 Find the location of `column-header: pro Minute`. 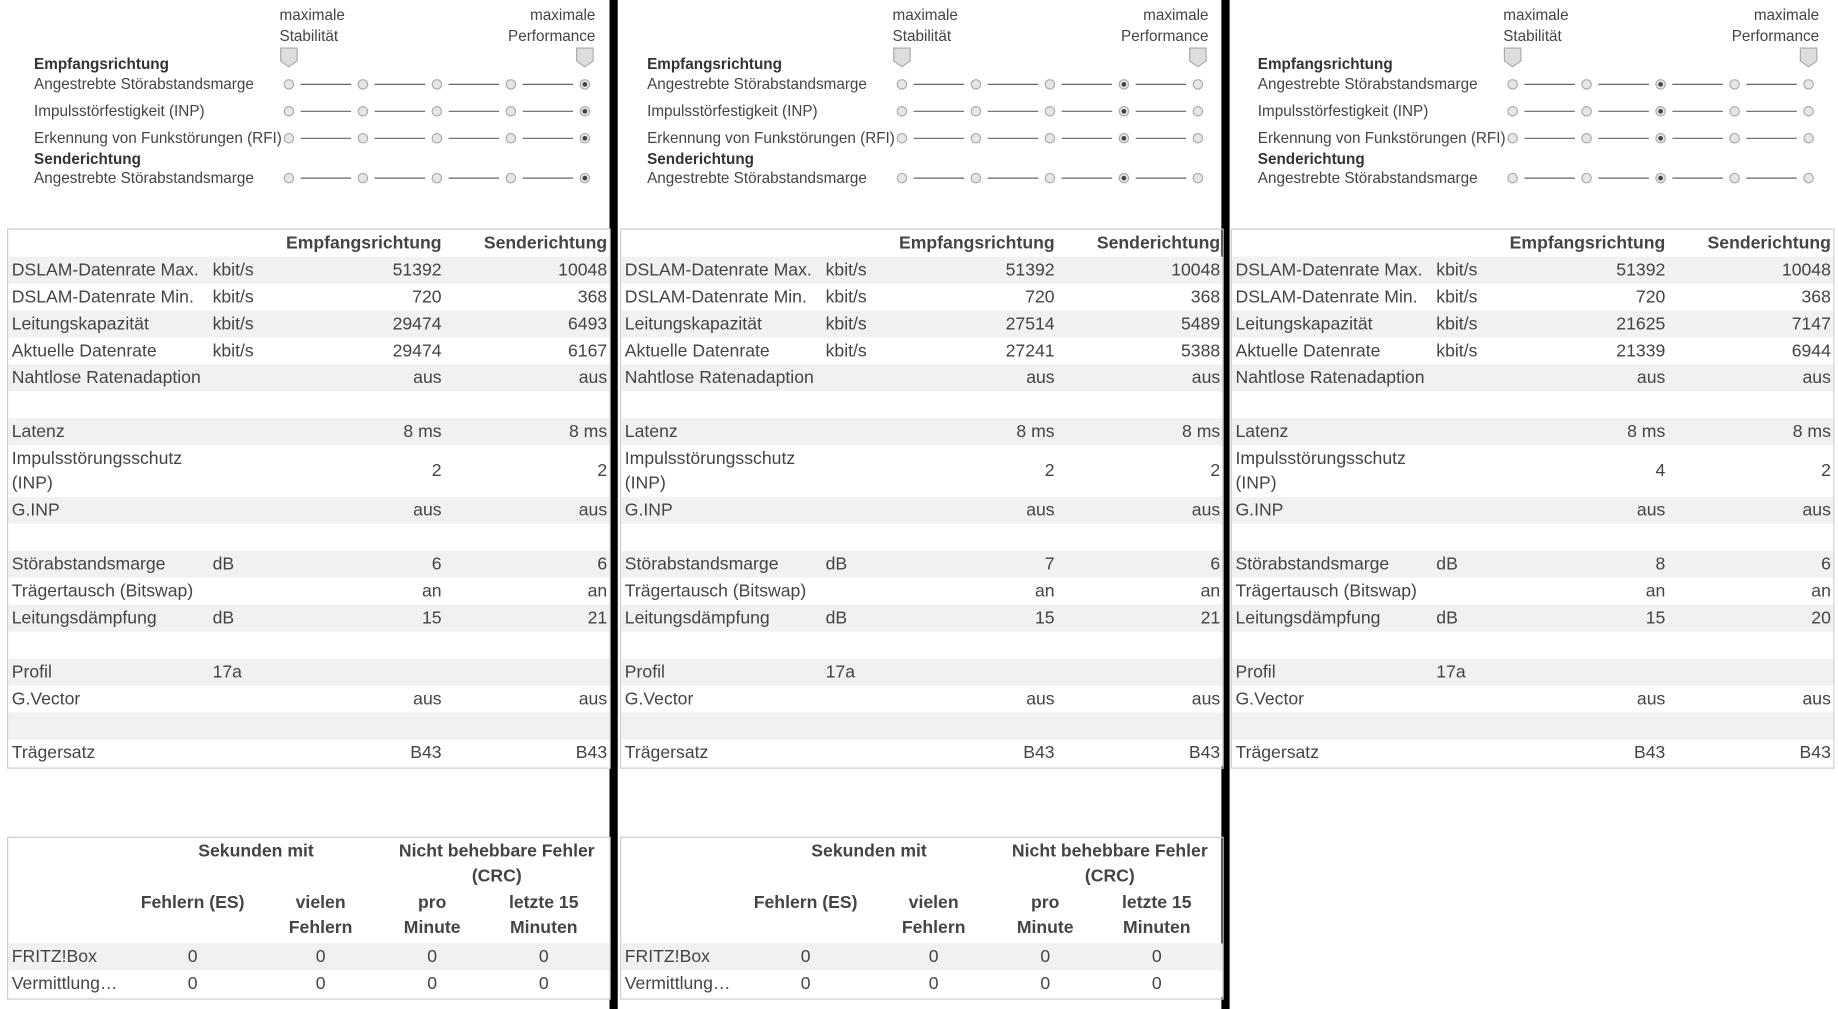

column-header: pro Minute is located at coordinates (432, 915).